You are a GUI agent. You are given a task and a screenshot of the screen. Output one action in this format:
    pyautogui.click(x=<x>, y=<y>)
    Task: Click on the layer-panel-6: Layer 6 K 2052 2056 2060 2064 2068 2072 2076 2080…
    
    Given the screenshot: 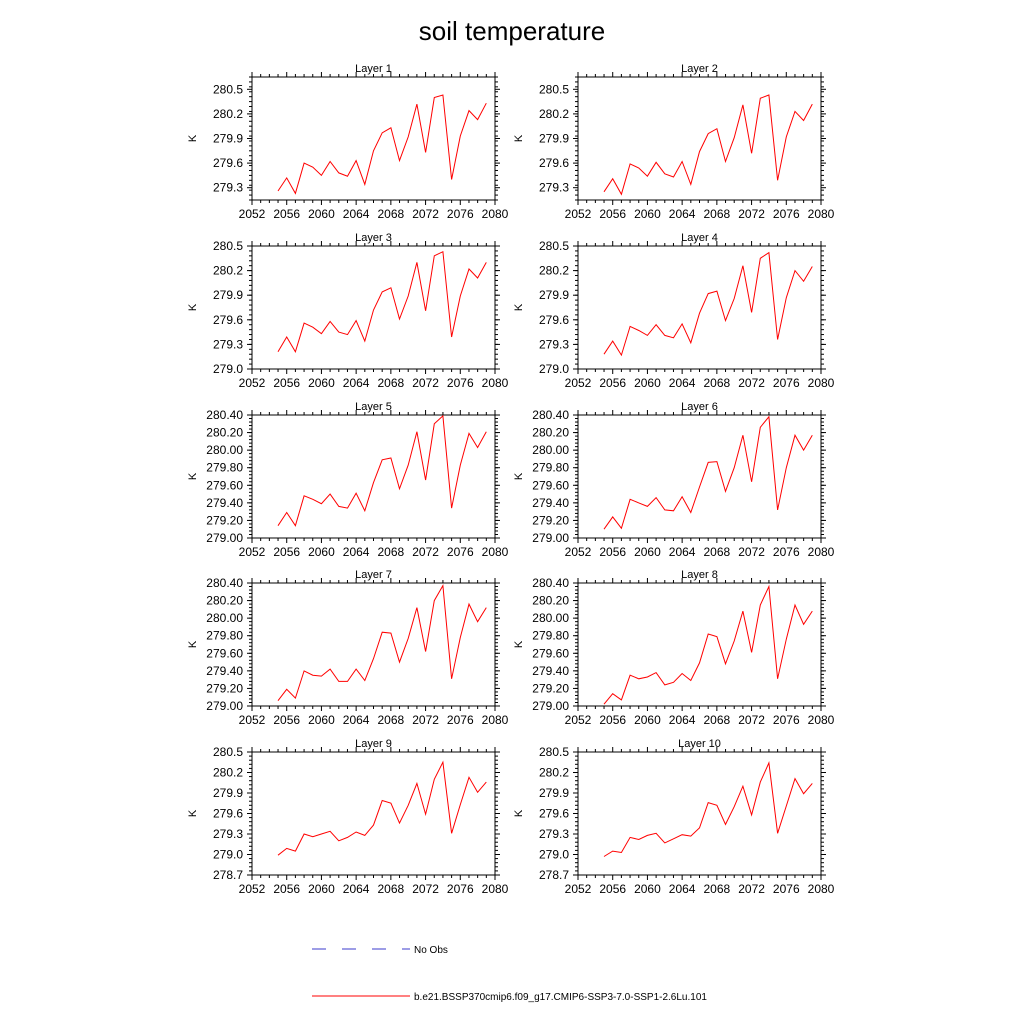 What is the action you would take?
    pyautogui.click(x=674, y=480)
    